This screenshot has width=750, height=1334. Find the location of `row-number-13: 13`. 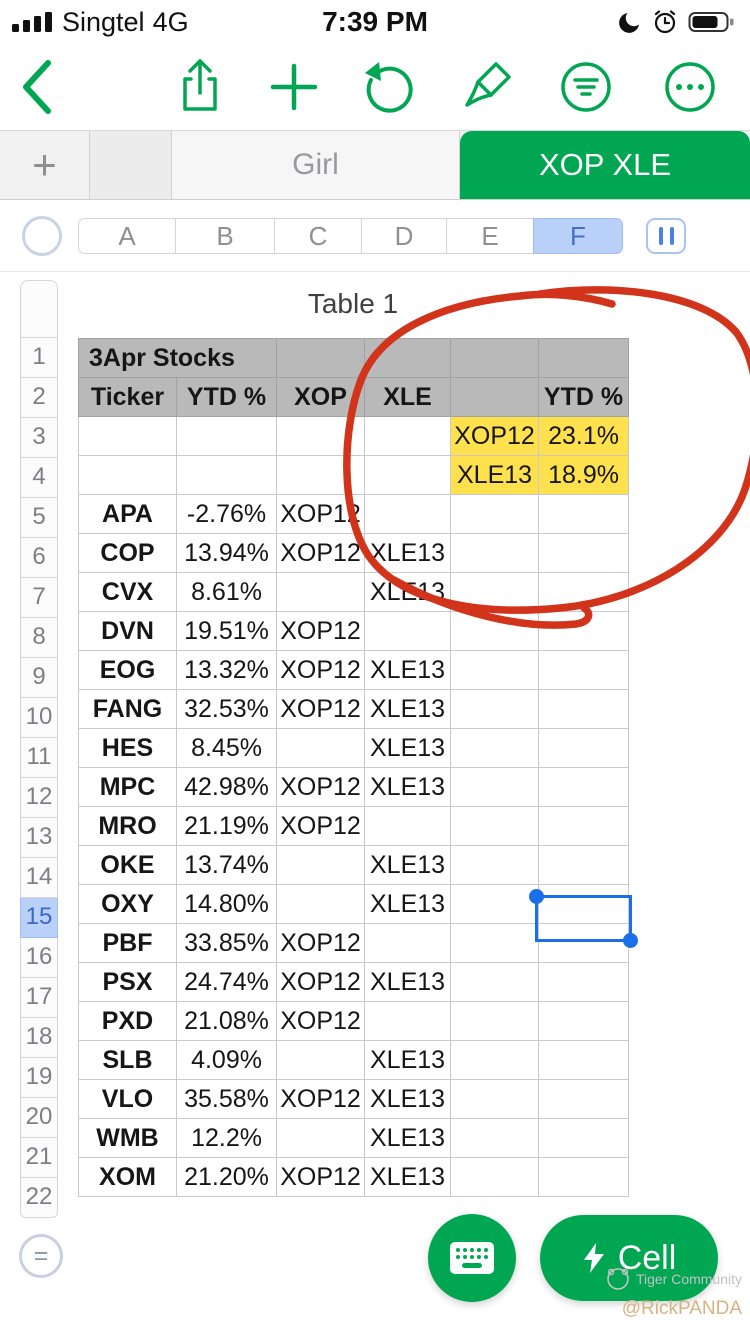

row-number-13: 13 is located at coordinates (39, 838).